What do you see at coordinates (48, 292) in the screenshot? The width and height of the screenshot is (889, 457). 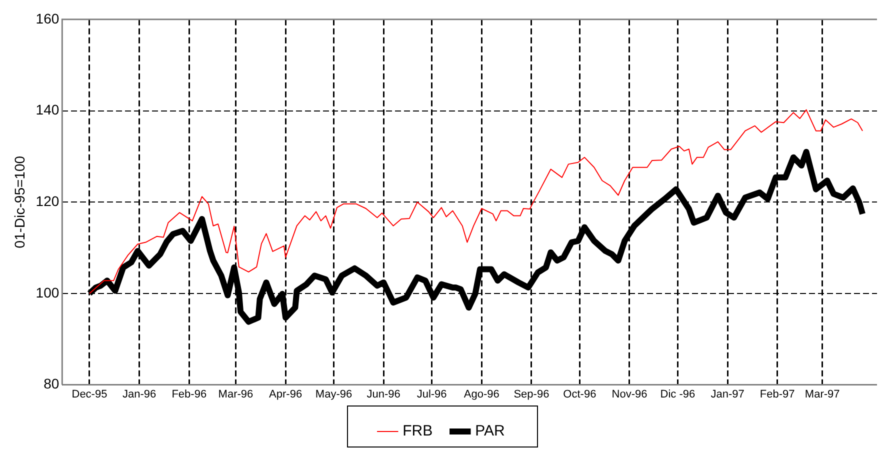 I see `y-tick-label: 100` at bounding box center [48, 292].